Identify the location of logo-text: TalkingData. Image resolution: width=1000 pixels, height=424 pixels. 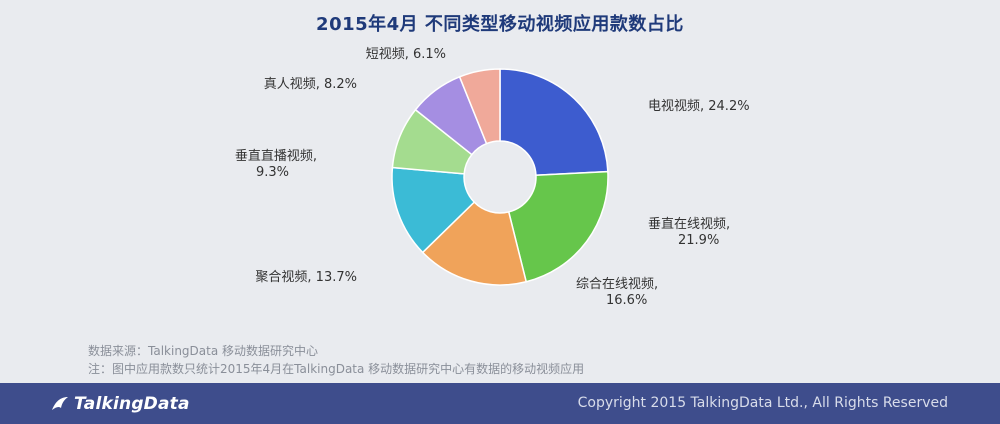
(132, 404).